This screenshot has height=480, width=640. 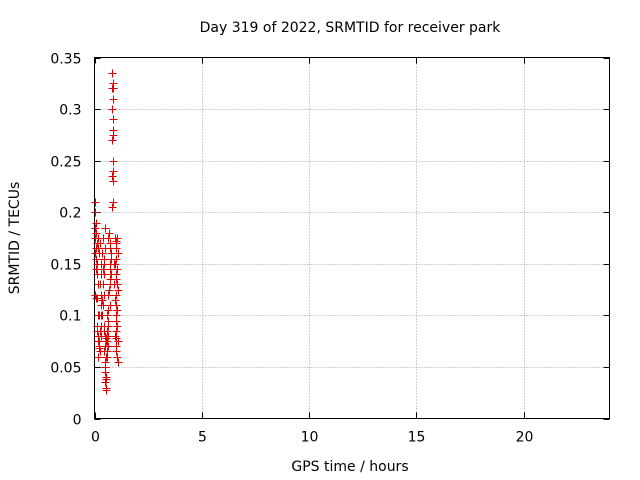 I want to click on x-tick-label: 0, so click(x=95, y=438).